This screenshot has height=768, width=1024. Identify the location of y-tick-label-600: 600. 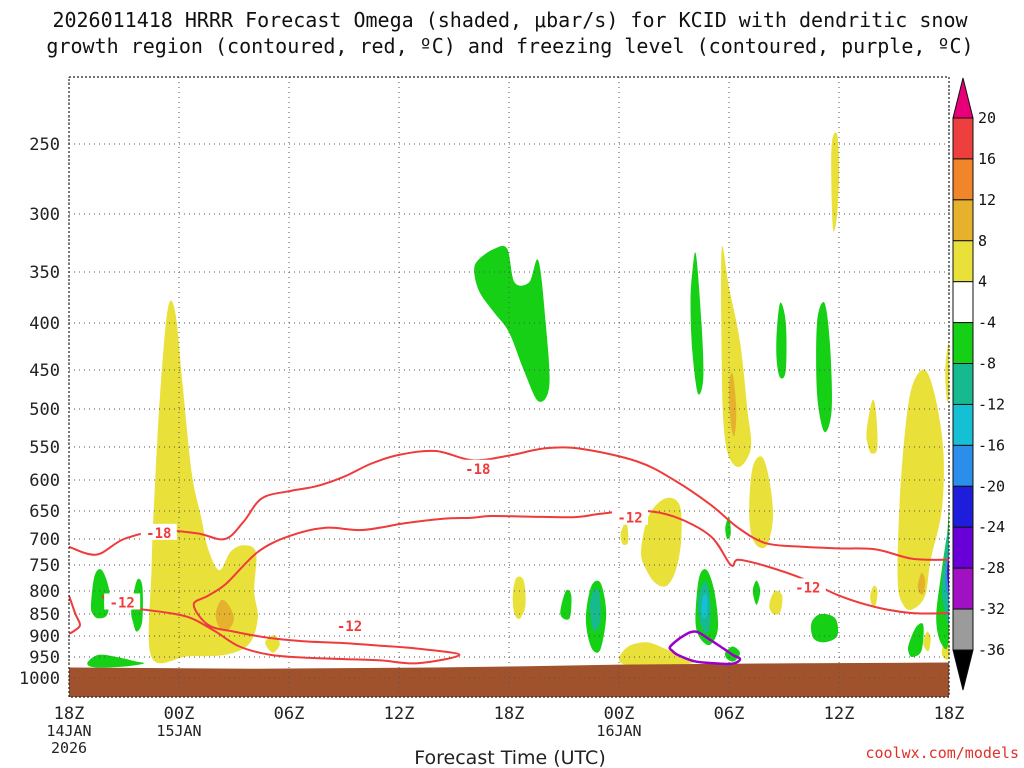
(44, 481).